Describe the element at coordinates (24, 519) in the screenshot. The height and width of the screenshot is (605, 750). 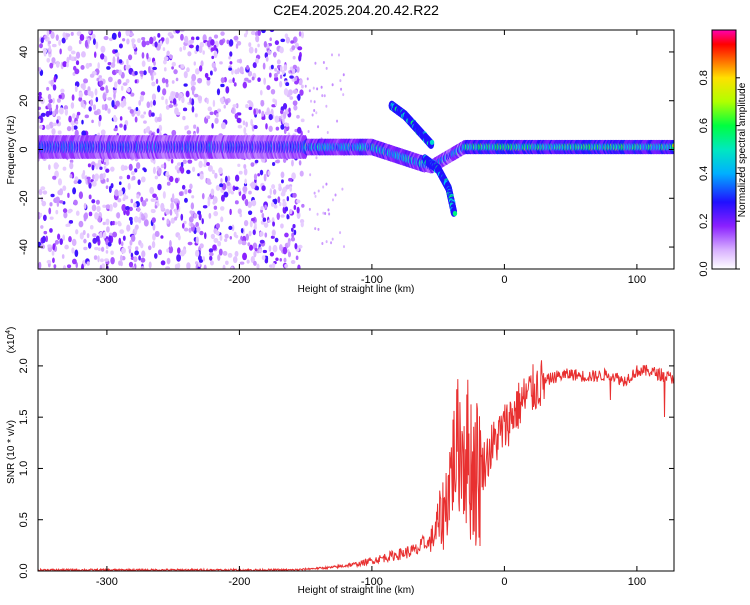
I see `y-tick-label: 0.5` at that location.